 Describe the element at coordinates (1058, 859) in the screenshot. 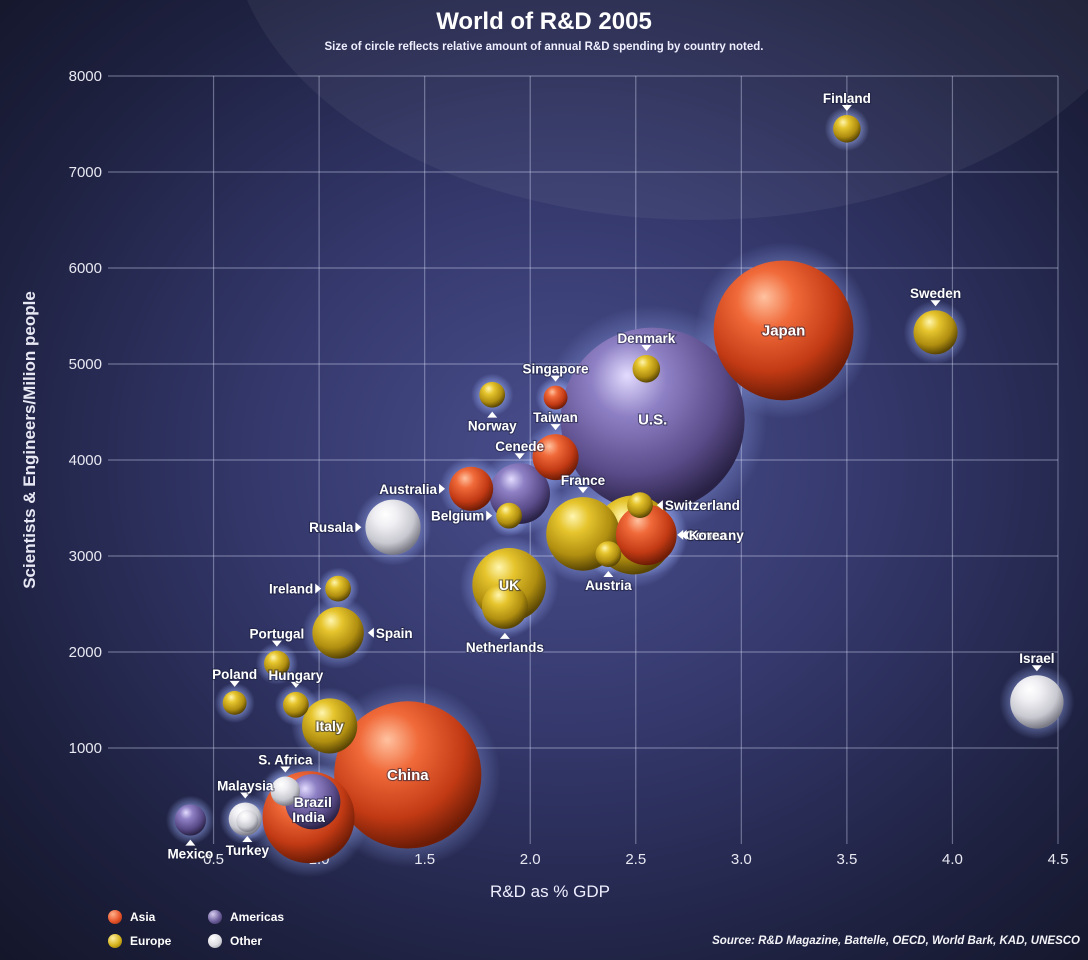

I see `x-tick-label: 4.5` at that location.